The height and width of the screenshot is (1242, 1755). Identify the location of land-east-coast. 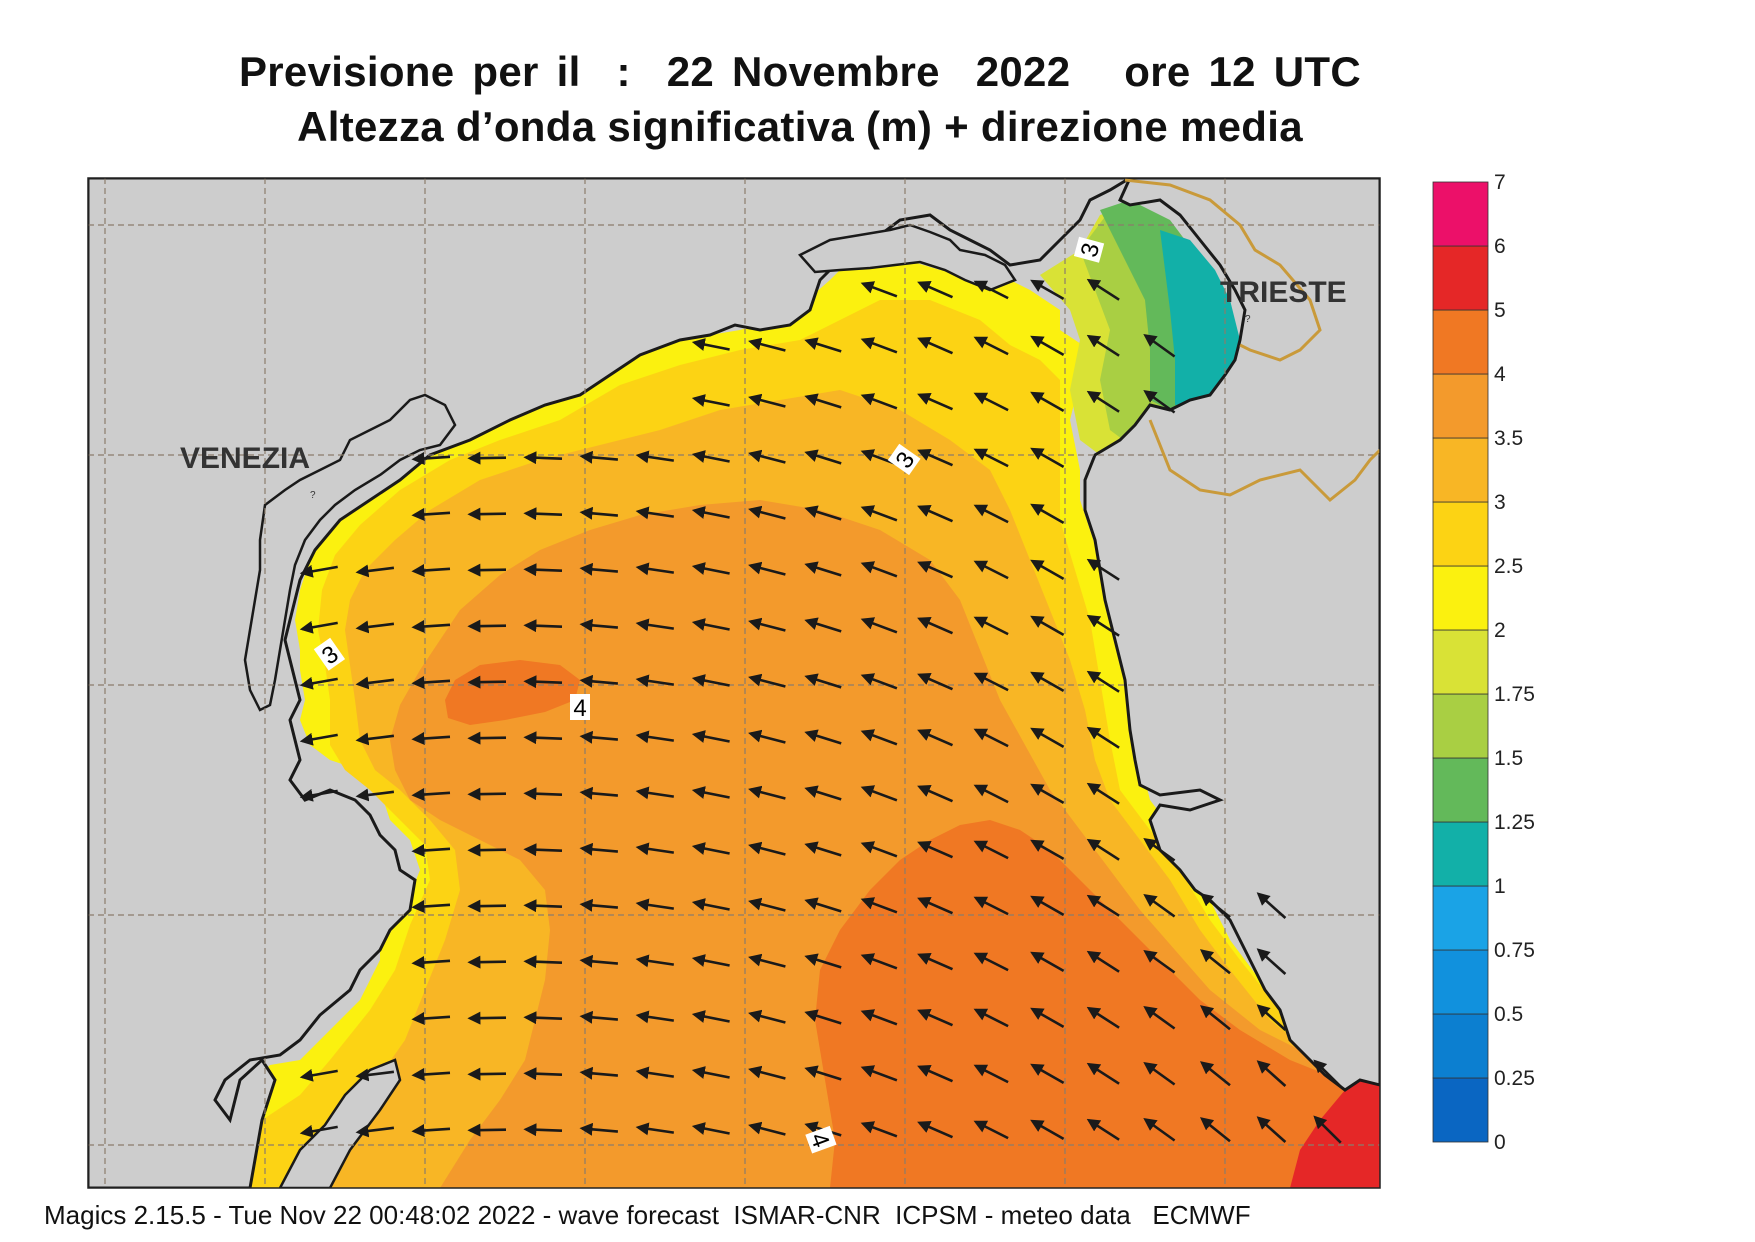
(1231, 635).